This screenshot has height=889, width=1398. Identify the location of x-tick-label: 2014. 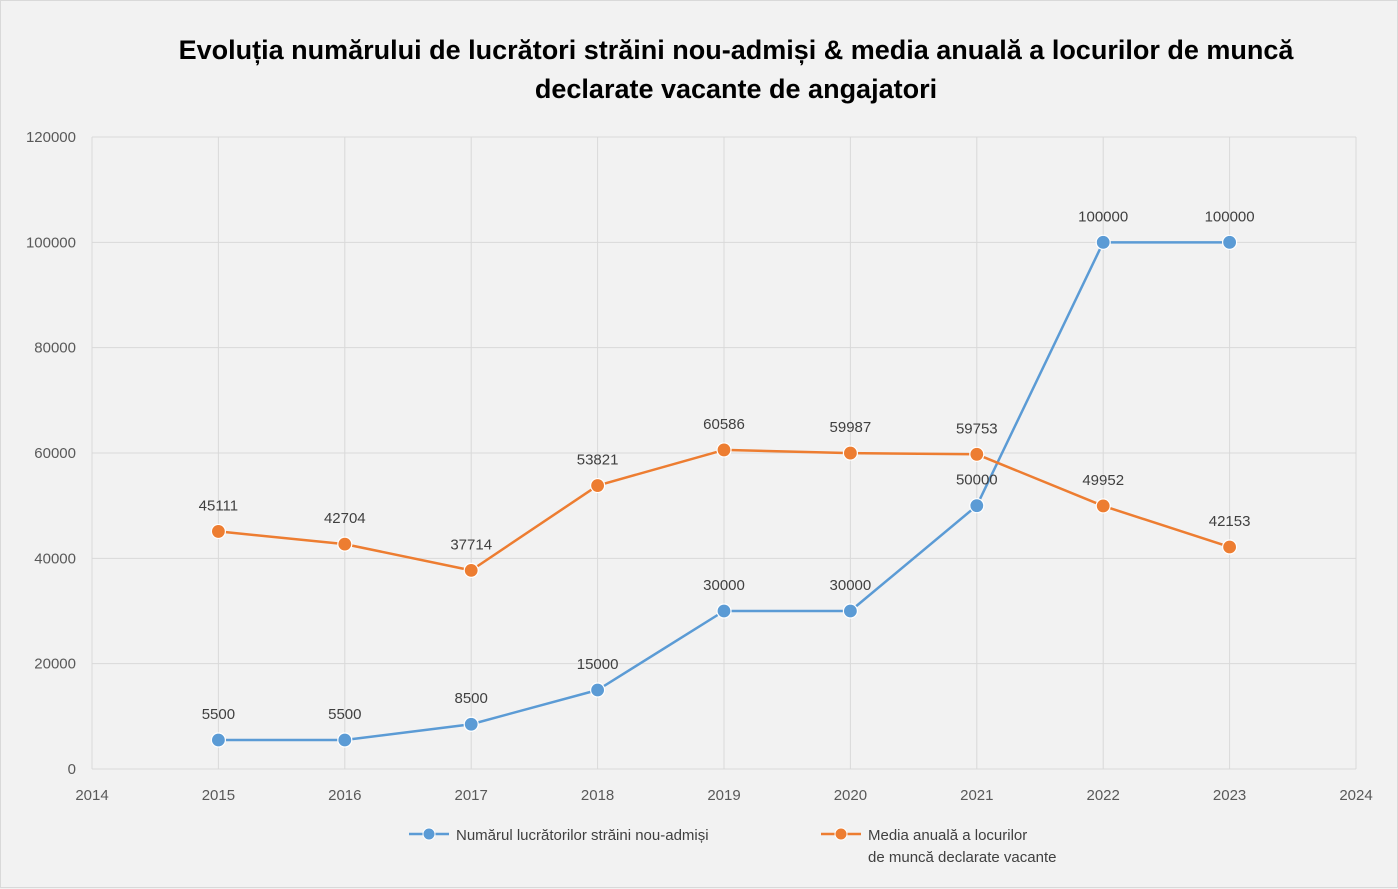
(91, 795).